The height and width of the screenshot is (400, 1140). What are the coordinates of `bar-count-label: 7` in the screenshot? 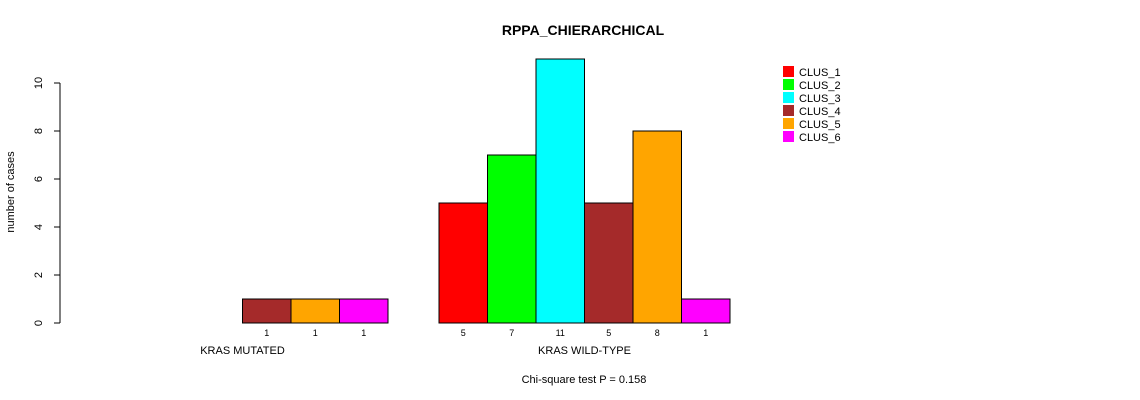 It's located at (511, 333).